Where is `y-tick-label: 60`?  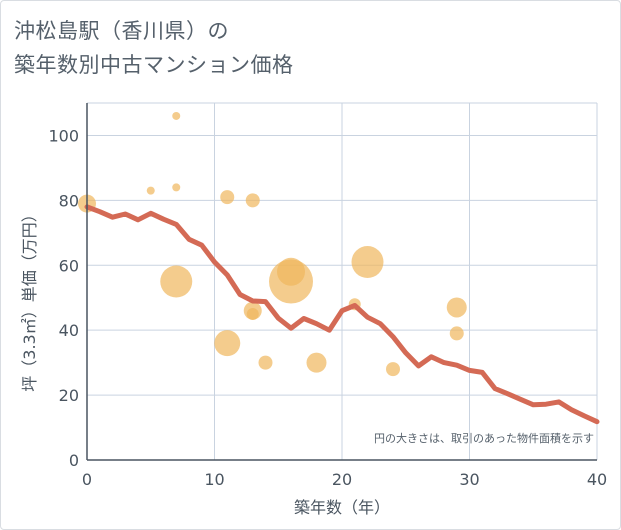
y-tick-label: 60 is located at coordinates (69, 265).